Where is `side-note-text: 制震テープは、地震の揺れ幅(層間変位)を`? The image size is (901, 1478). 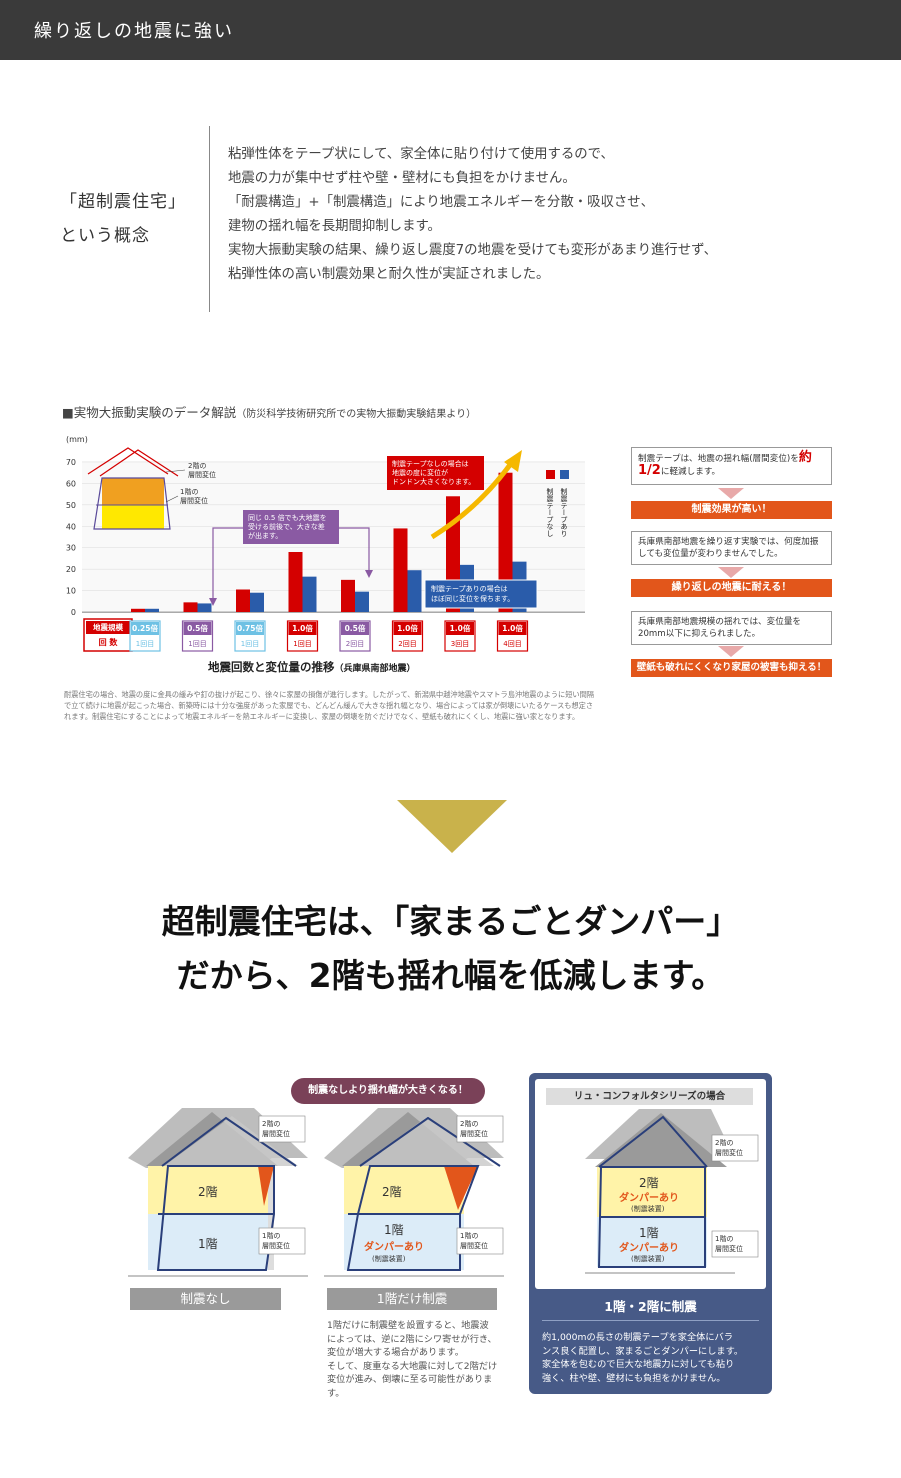
side-note-text: 制震テープは、地震の揺れ幅(層間変位)を is located at coordinates (718, 459).